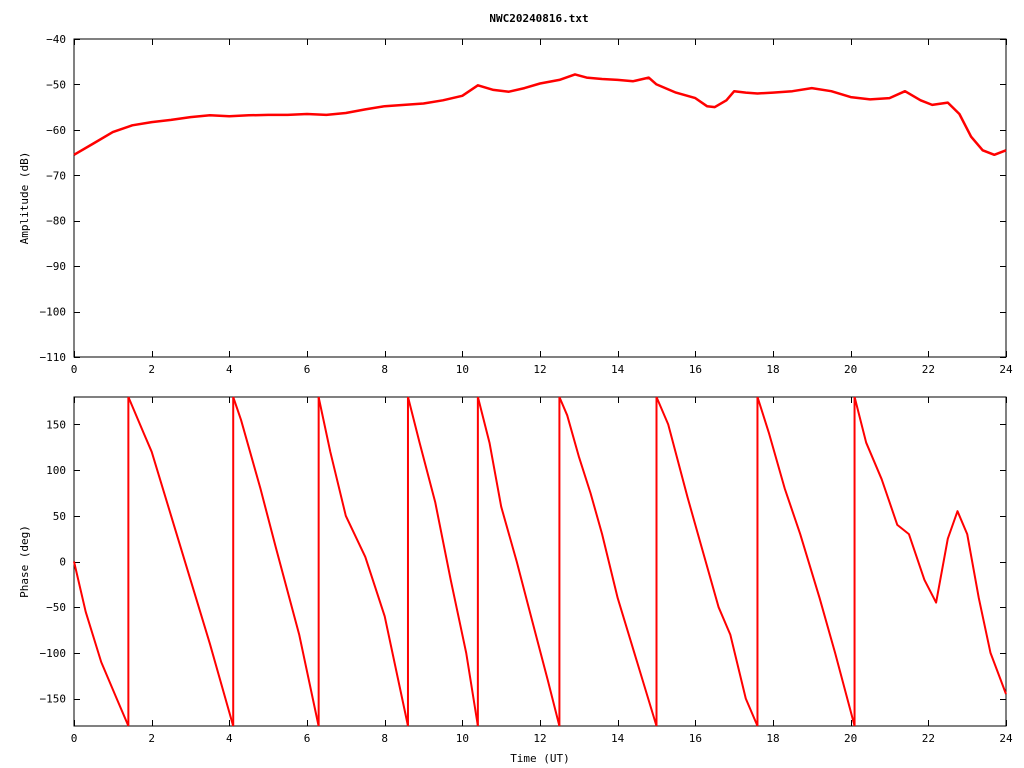 Image resolution: width=1024 pixels, height=768 pixels. Describe the element at coordinates (56, 130) in the screenshot. I see `y-tick-label: −60` at that location.